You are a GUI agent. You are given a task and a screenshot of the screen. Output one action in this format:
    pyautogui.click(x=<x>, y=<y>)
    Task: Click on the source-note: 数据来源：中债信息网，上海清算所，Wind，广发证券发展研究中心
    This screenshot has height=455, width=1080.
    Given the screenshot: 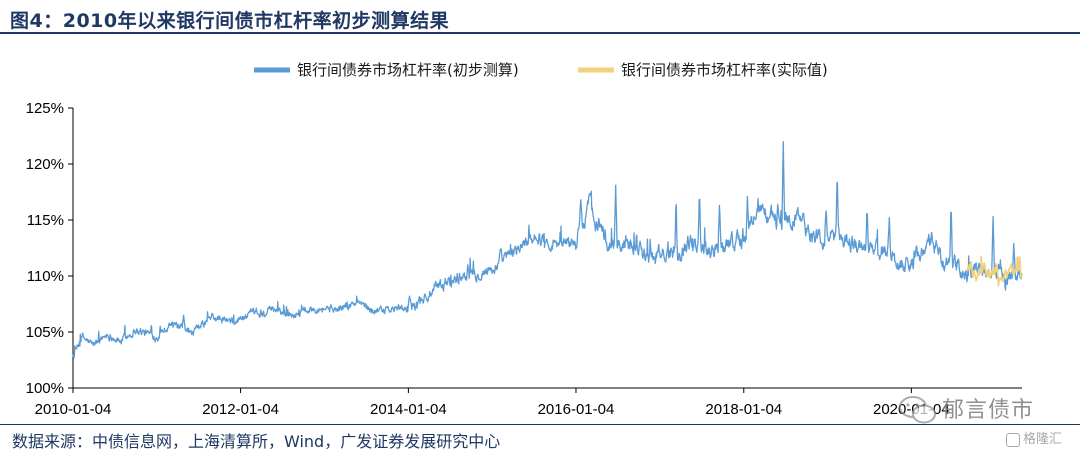 What is the action you would take?
    pyautogui.click(x=256, y=441)
    